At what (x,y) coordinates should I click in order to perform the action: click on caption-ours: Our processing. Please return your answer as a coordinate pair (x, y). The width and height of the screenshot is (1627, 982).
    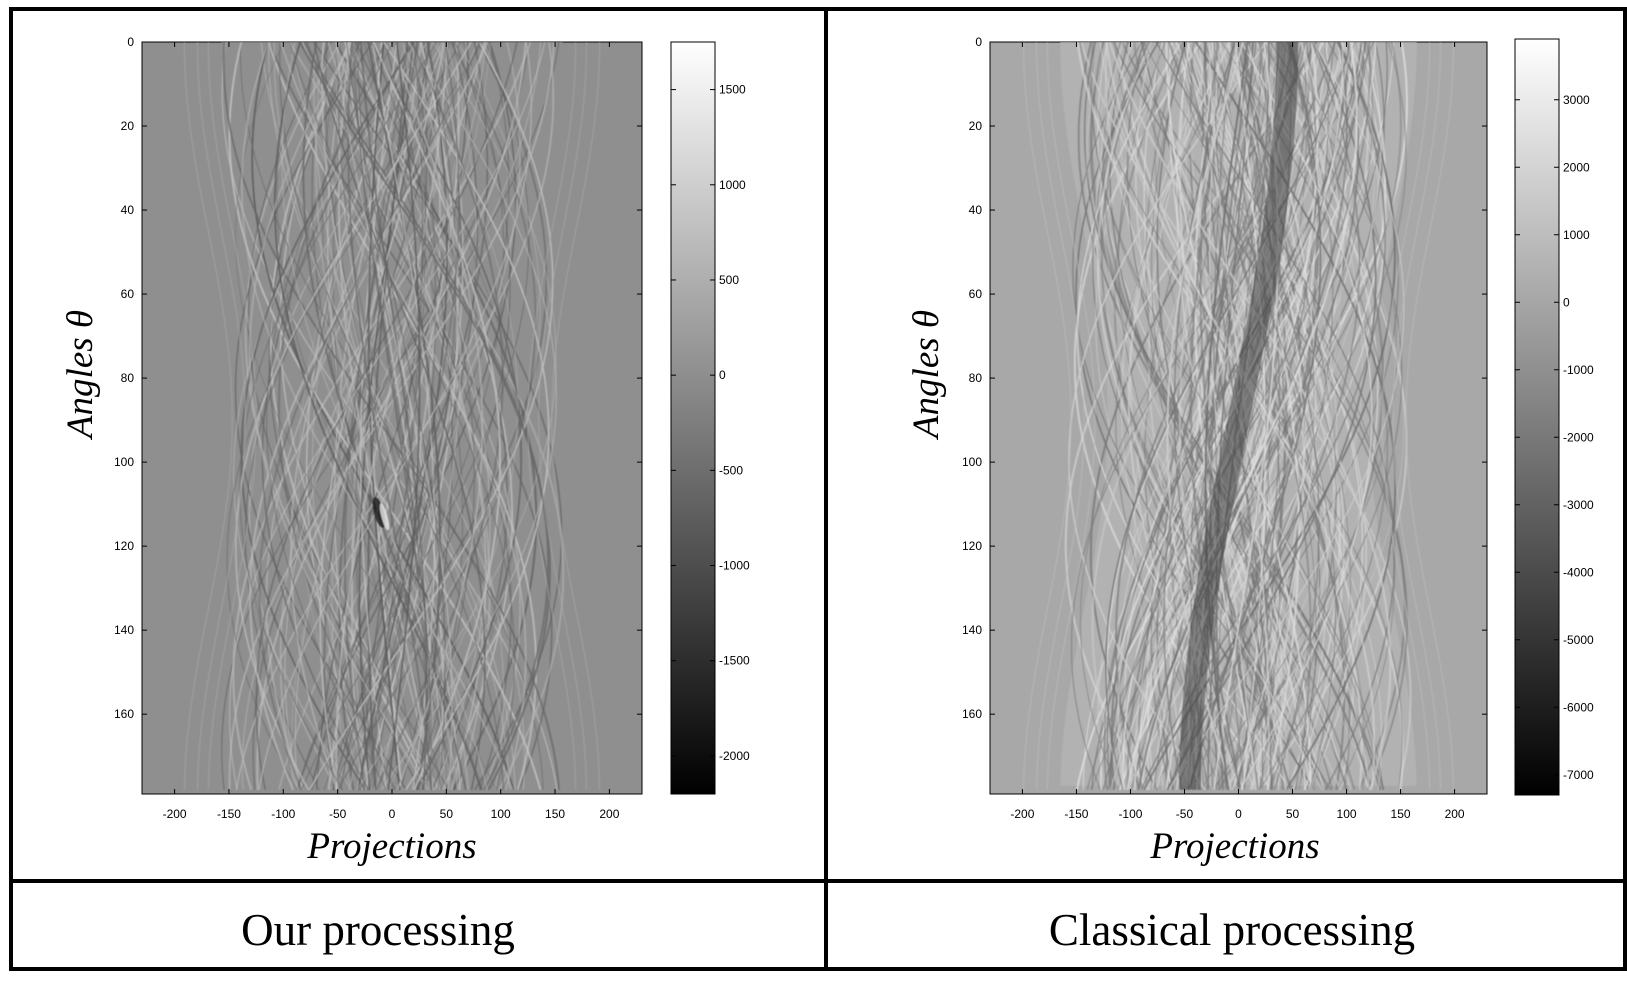
    Looking at the image, I should click on (378, 930).